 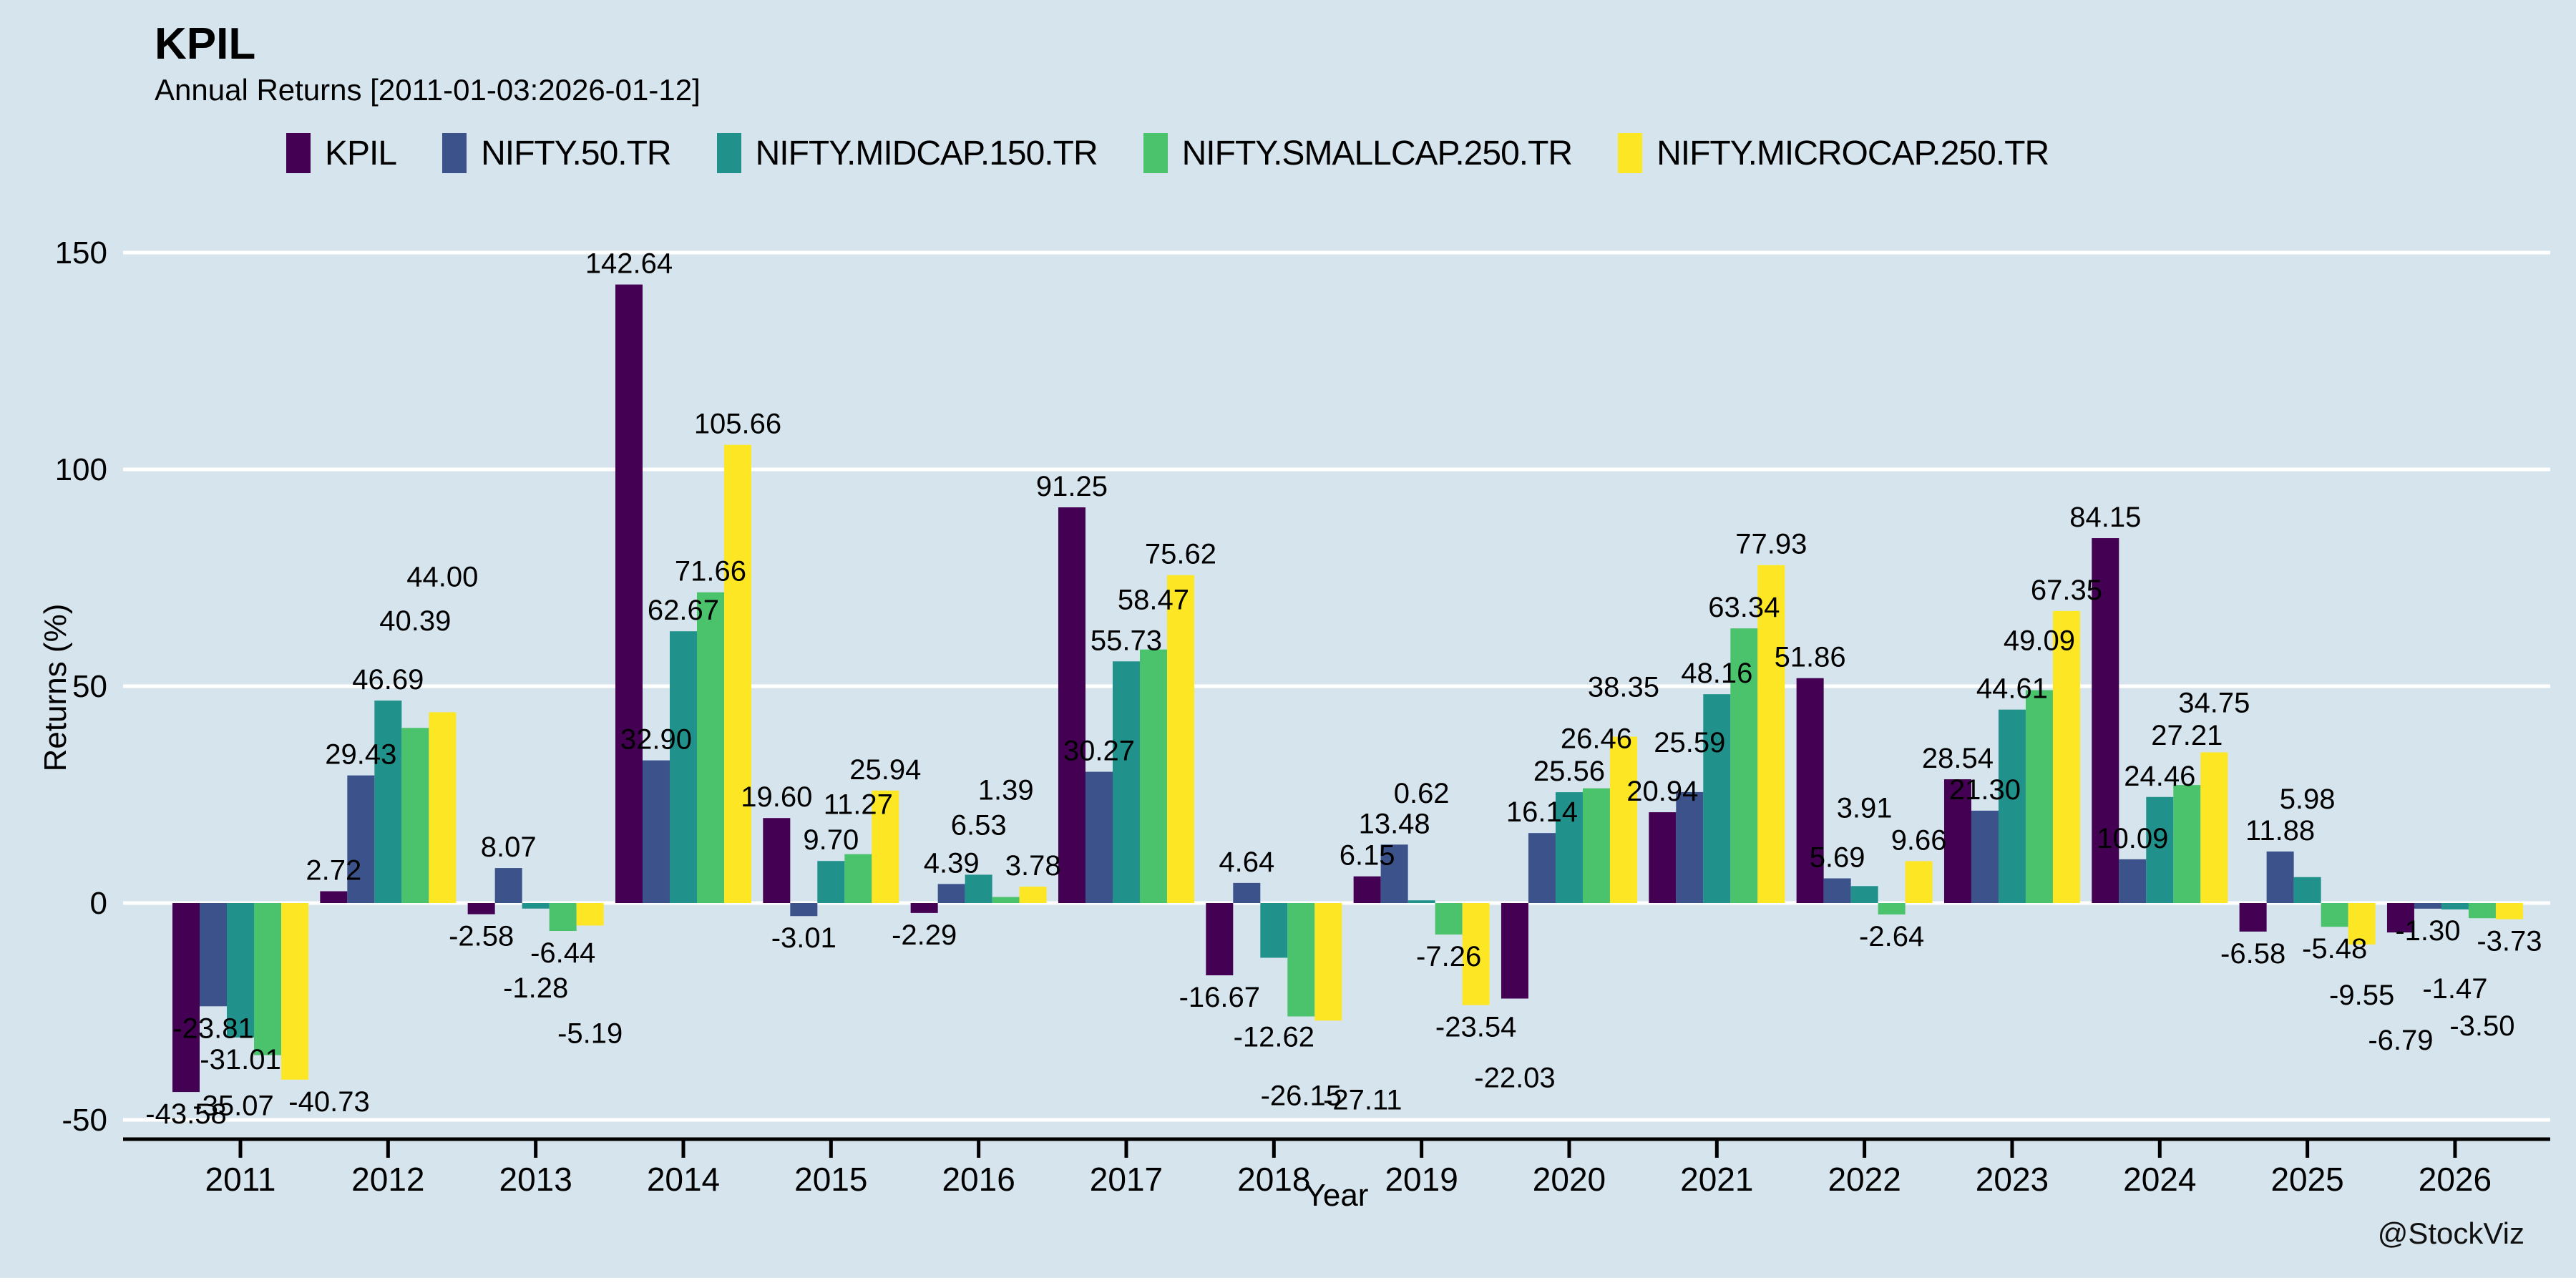 What do you see at coordinates (1958, 758) in the screenshot?
I see `value-label-KPIL-2023: 28.54` at bounding box center [1958, 758].